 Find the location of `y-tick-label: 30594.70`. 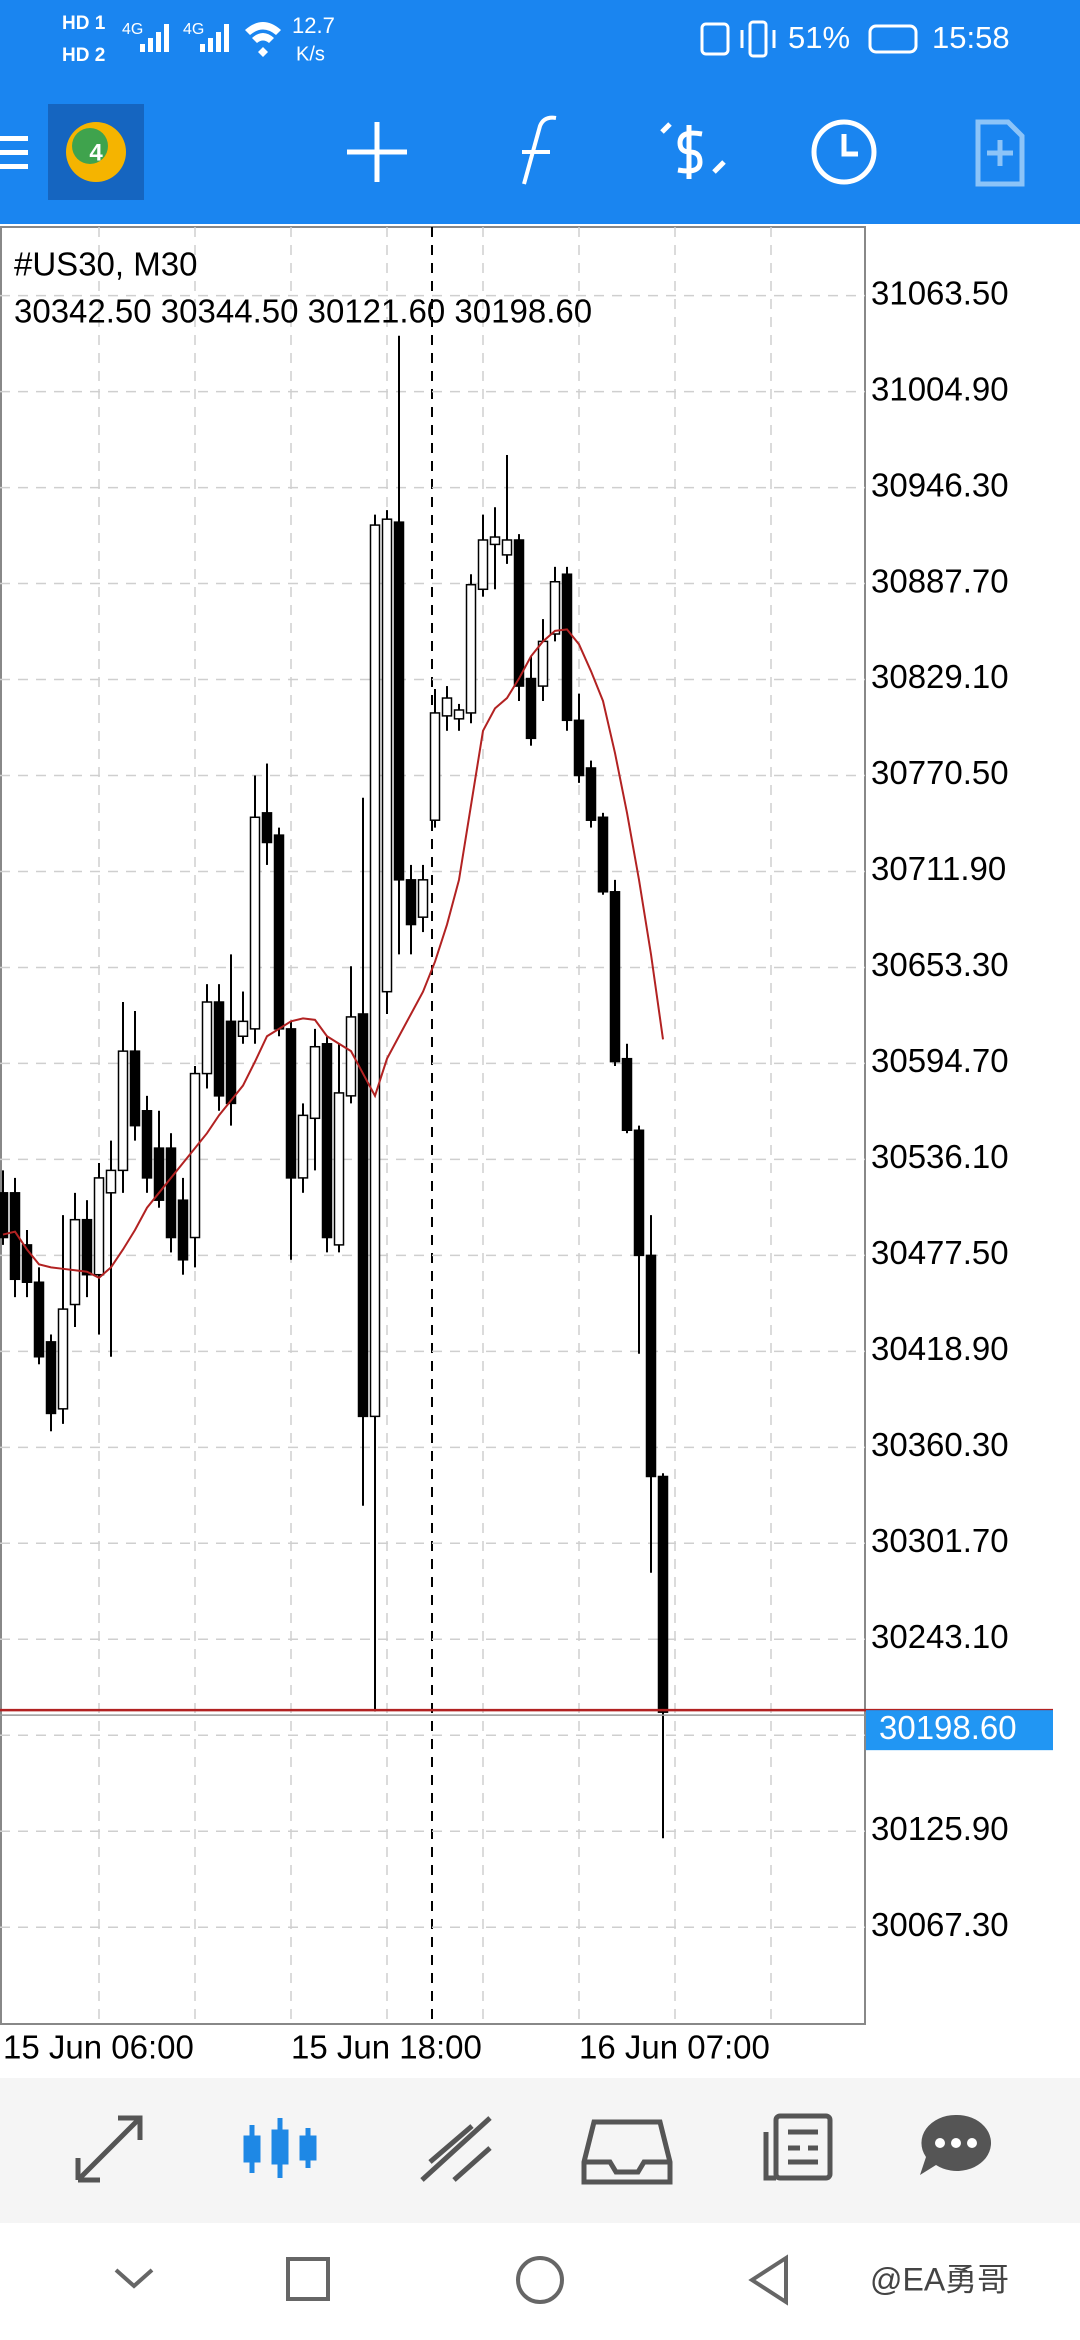

y-tick-label: 30594.70 is located at coordinates (940, 1060).